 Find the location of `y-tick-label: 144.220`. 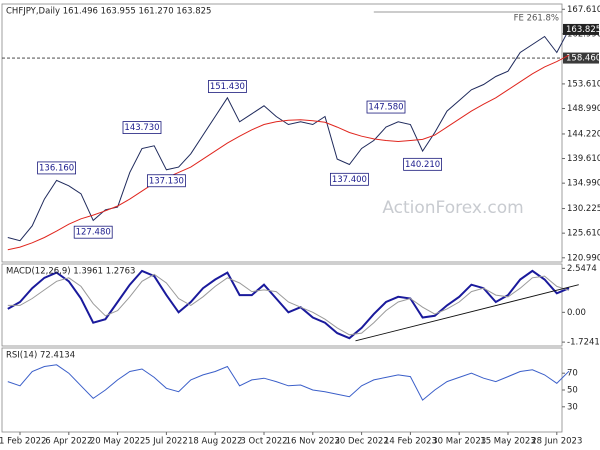

y-tick-label: 144.220 is located at coordinates (583, 134).